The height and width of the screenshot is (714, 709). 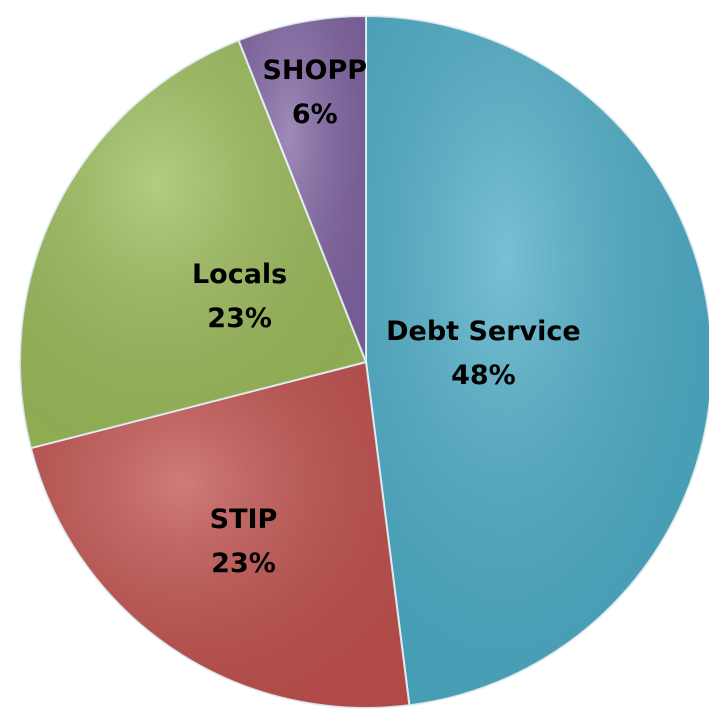 What do you see at coordinates (483, 331) in the screenshot?
I see `slice-label: Debt Service` at bounding box center [483, 331].